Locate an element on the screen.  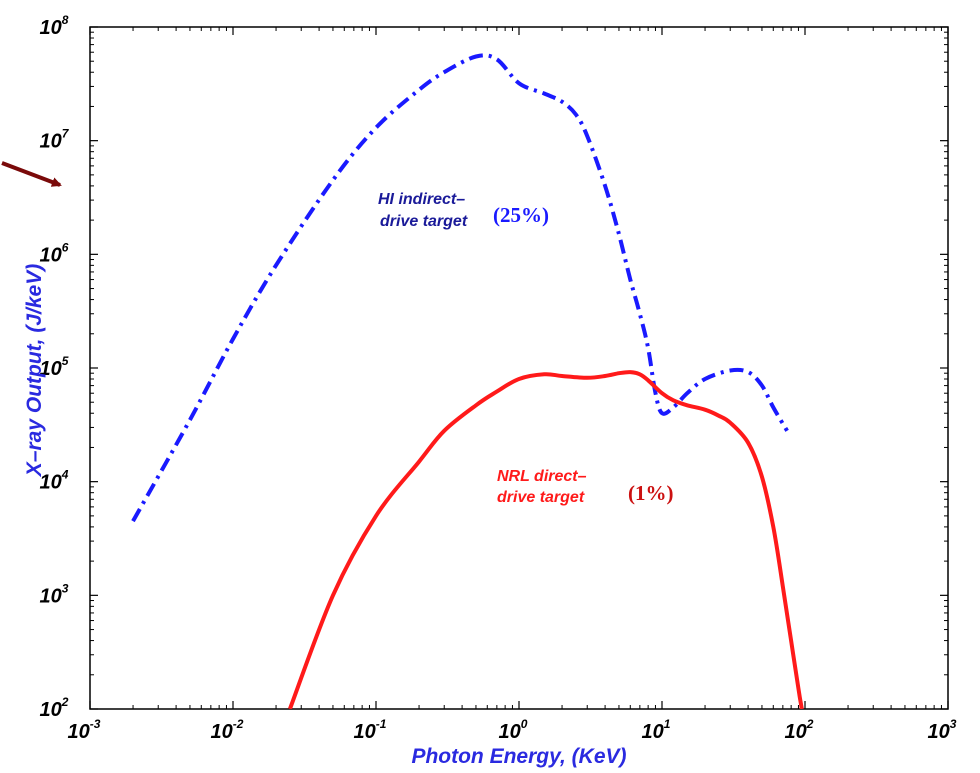
x-tick-label: 10² is located at coordinates (799, 730).